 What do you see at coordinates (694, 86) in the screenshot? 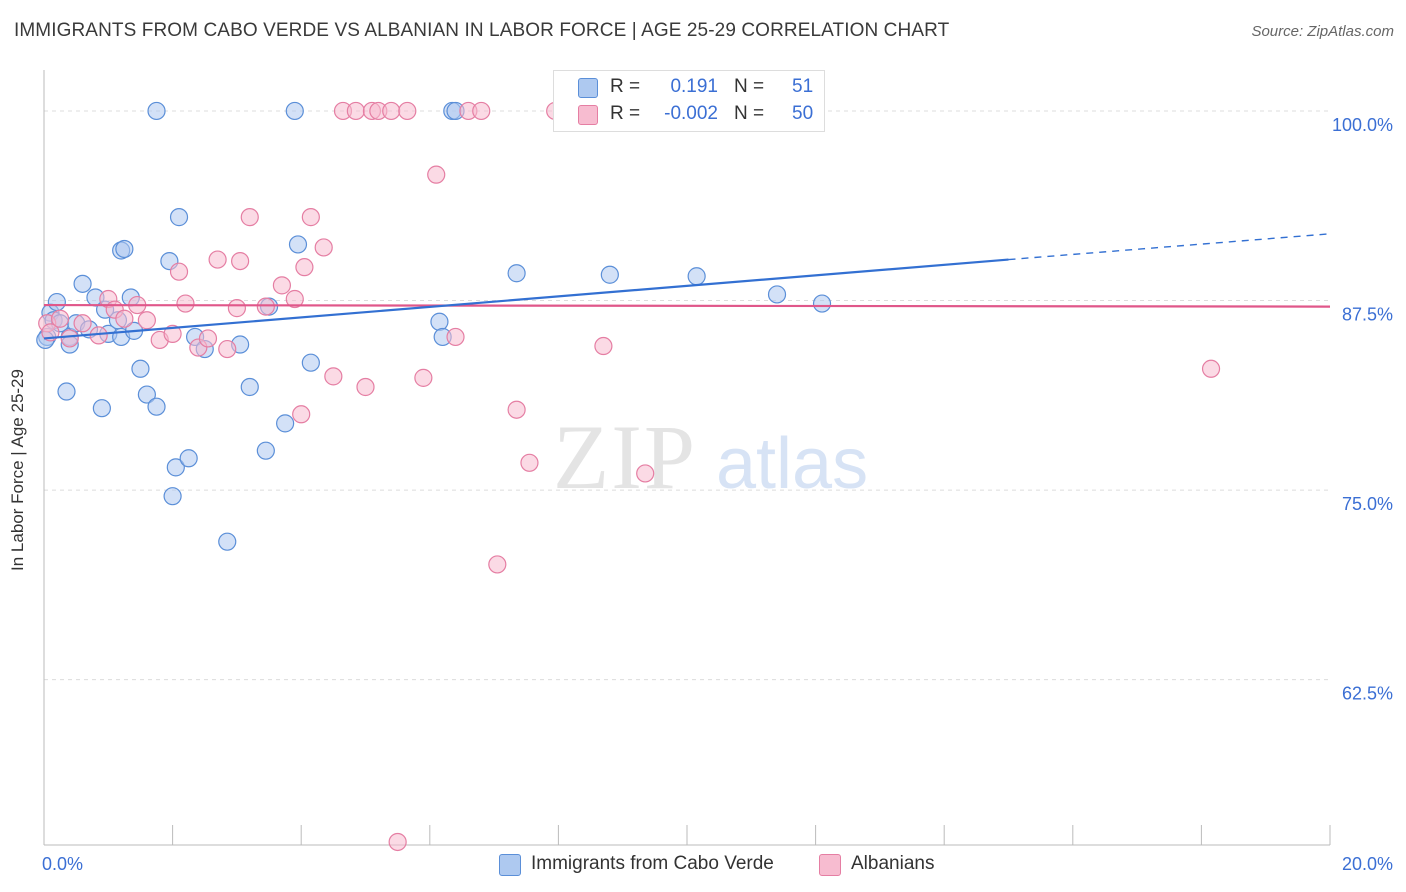
I see `legend-r-value: 0.191` at bounding box center [694, 86].